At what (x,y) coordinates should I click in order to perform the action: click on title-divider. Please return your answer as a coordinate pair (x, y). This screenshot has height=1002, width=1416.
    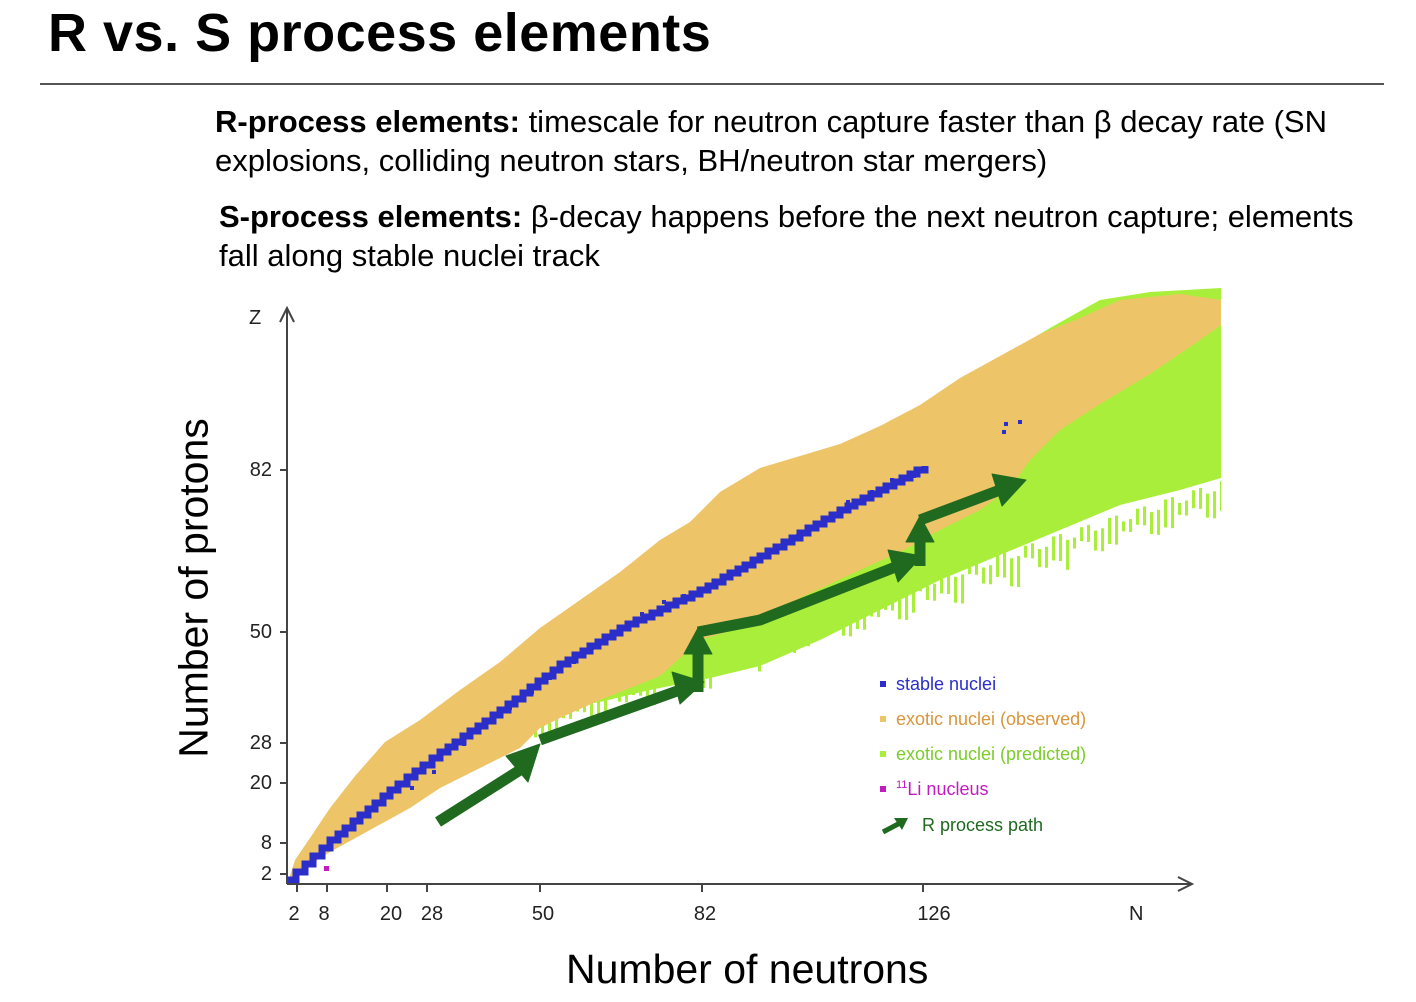
    Looking at the image, I should click on (712, 84).